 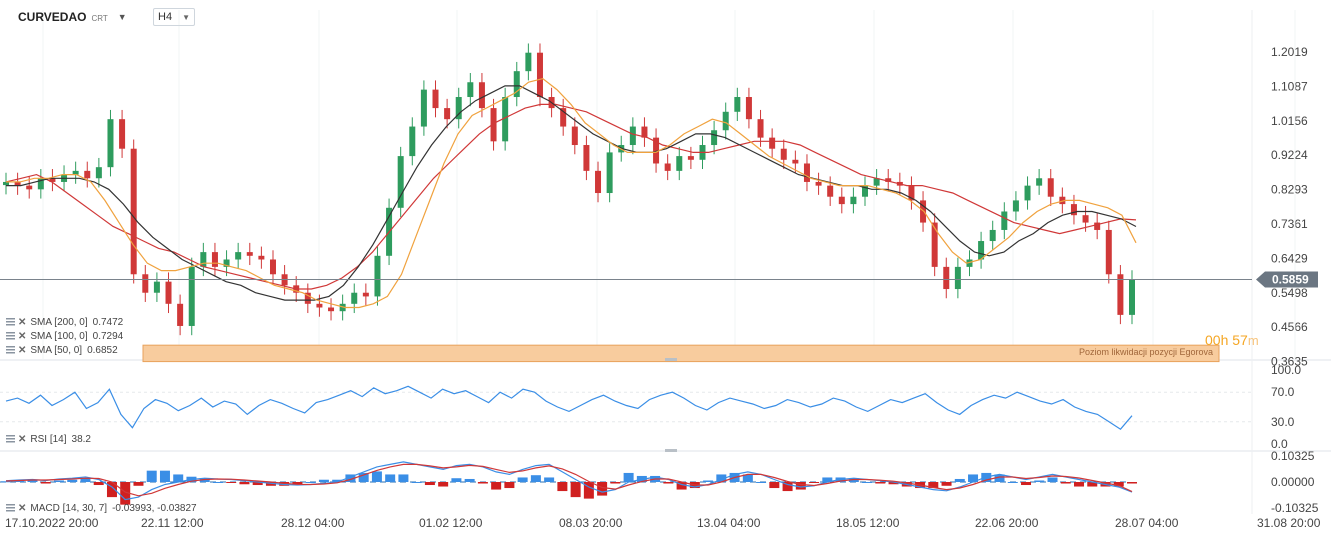 I want to click on indicator-label: SMA [200, 0], so click(x=59, y=322).